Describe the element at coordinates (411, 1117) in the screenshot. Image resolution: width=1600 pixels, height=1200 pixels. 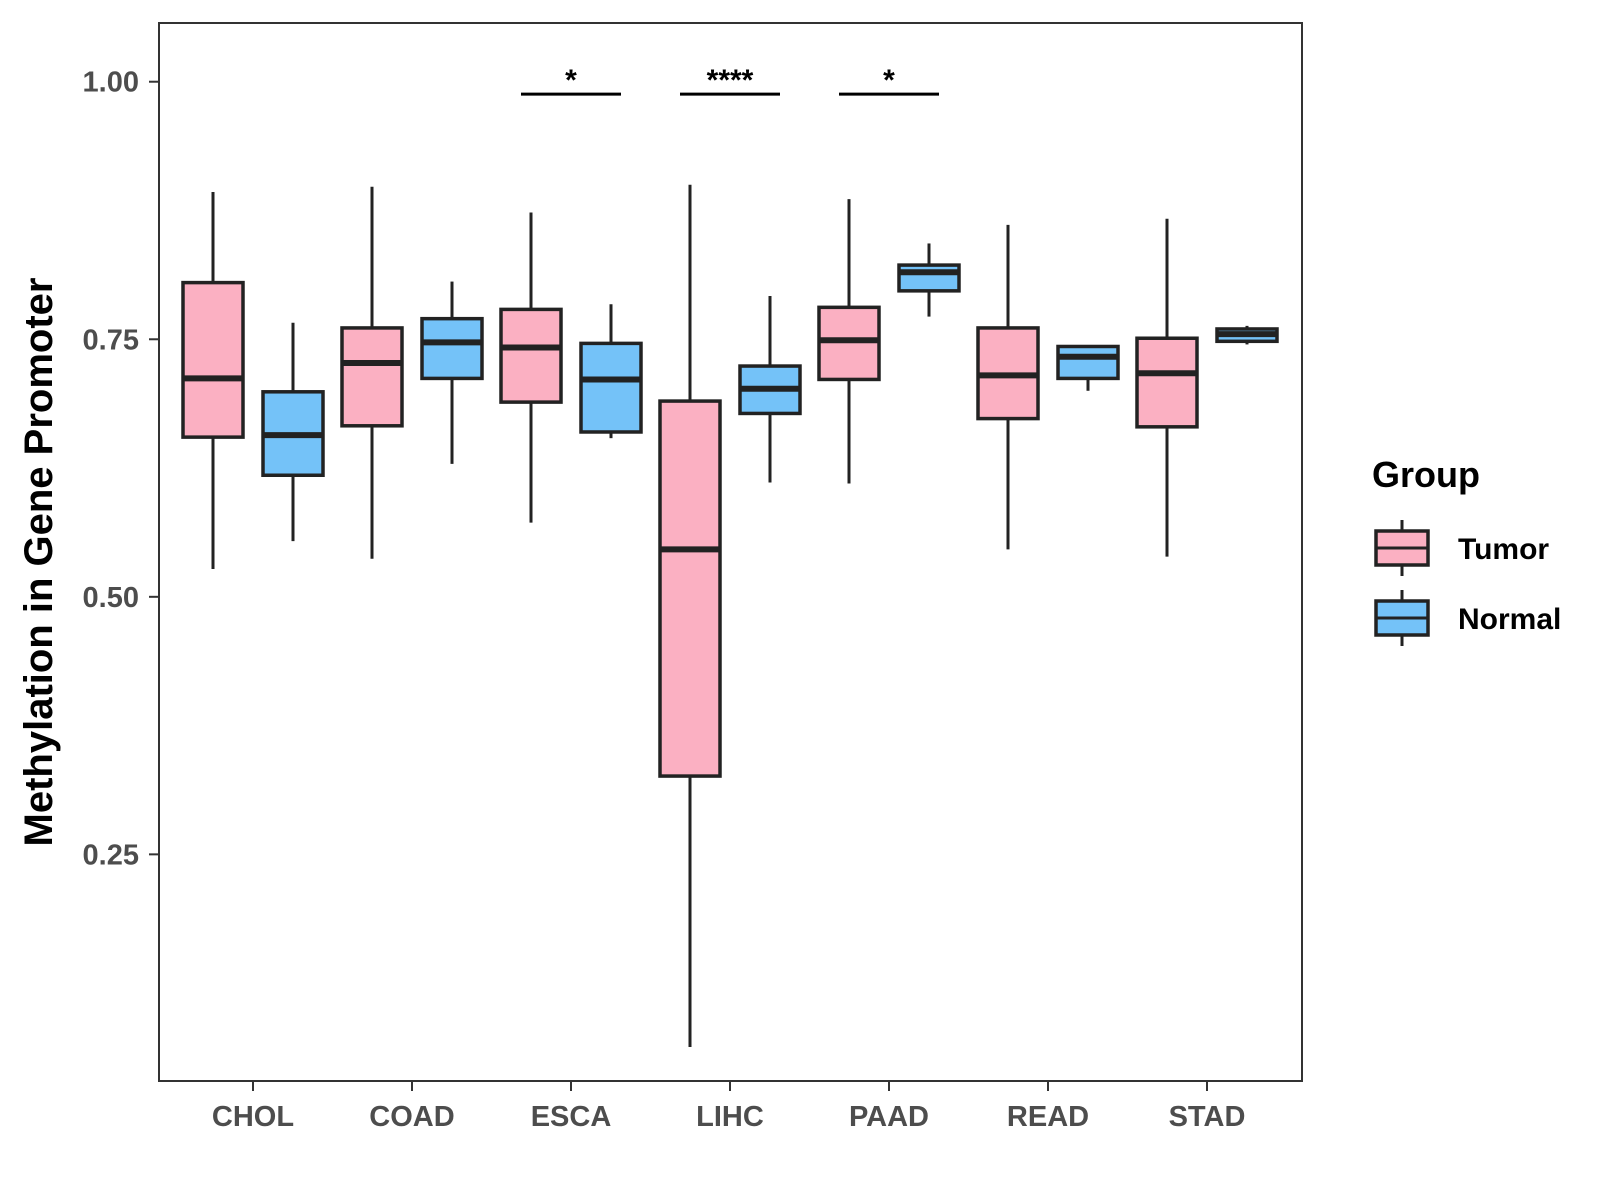
I see `x-tick-label: COAD` at that location.